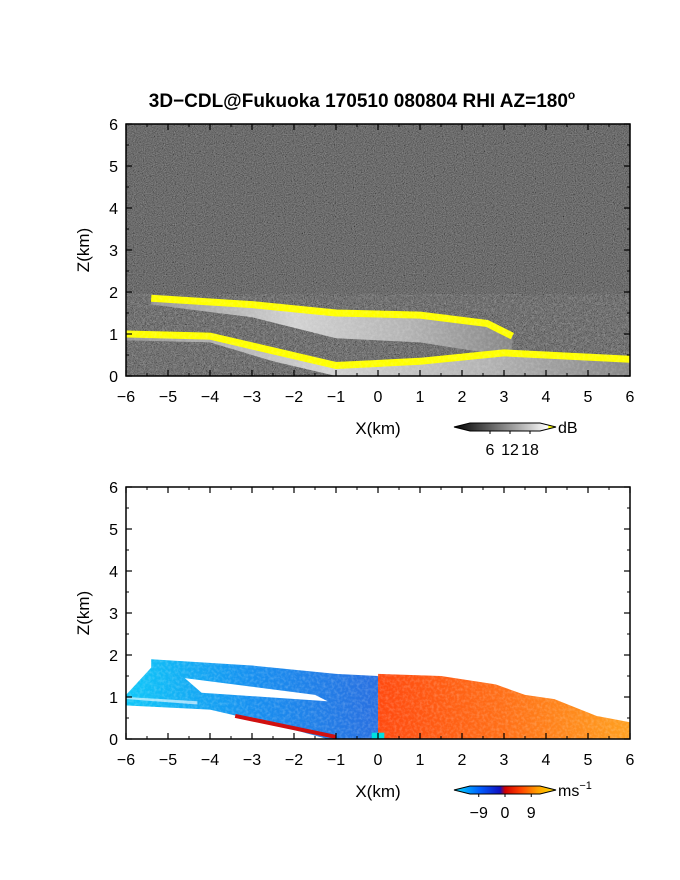 This screenshot has height=880, width=680. What do you see at coordinates (504, 397) in the screenshot?
I see `intensity-x-tick-label: 3` at bounding box center [504, 397].